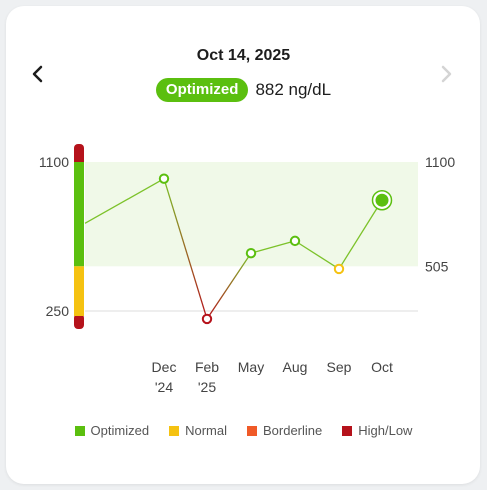 This screenshot has width=487, height=490. Describe the element at coordinates (120, 430) in the screenshot. I see `legend-label: Optimized` at that location.